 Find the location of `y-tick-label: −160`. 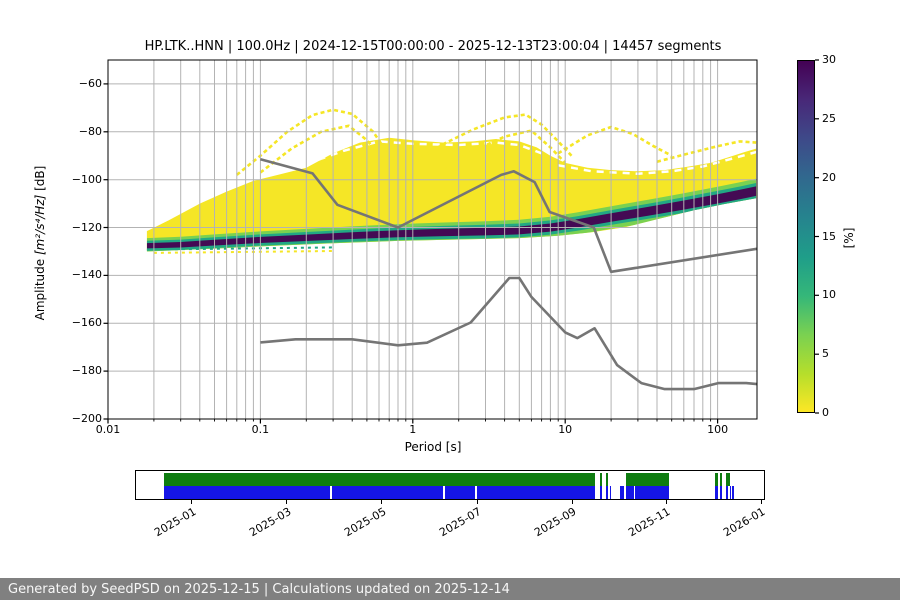

y-tick-label: −160 is located at coordinates (86, 323).